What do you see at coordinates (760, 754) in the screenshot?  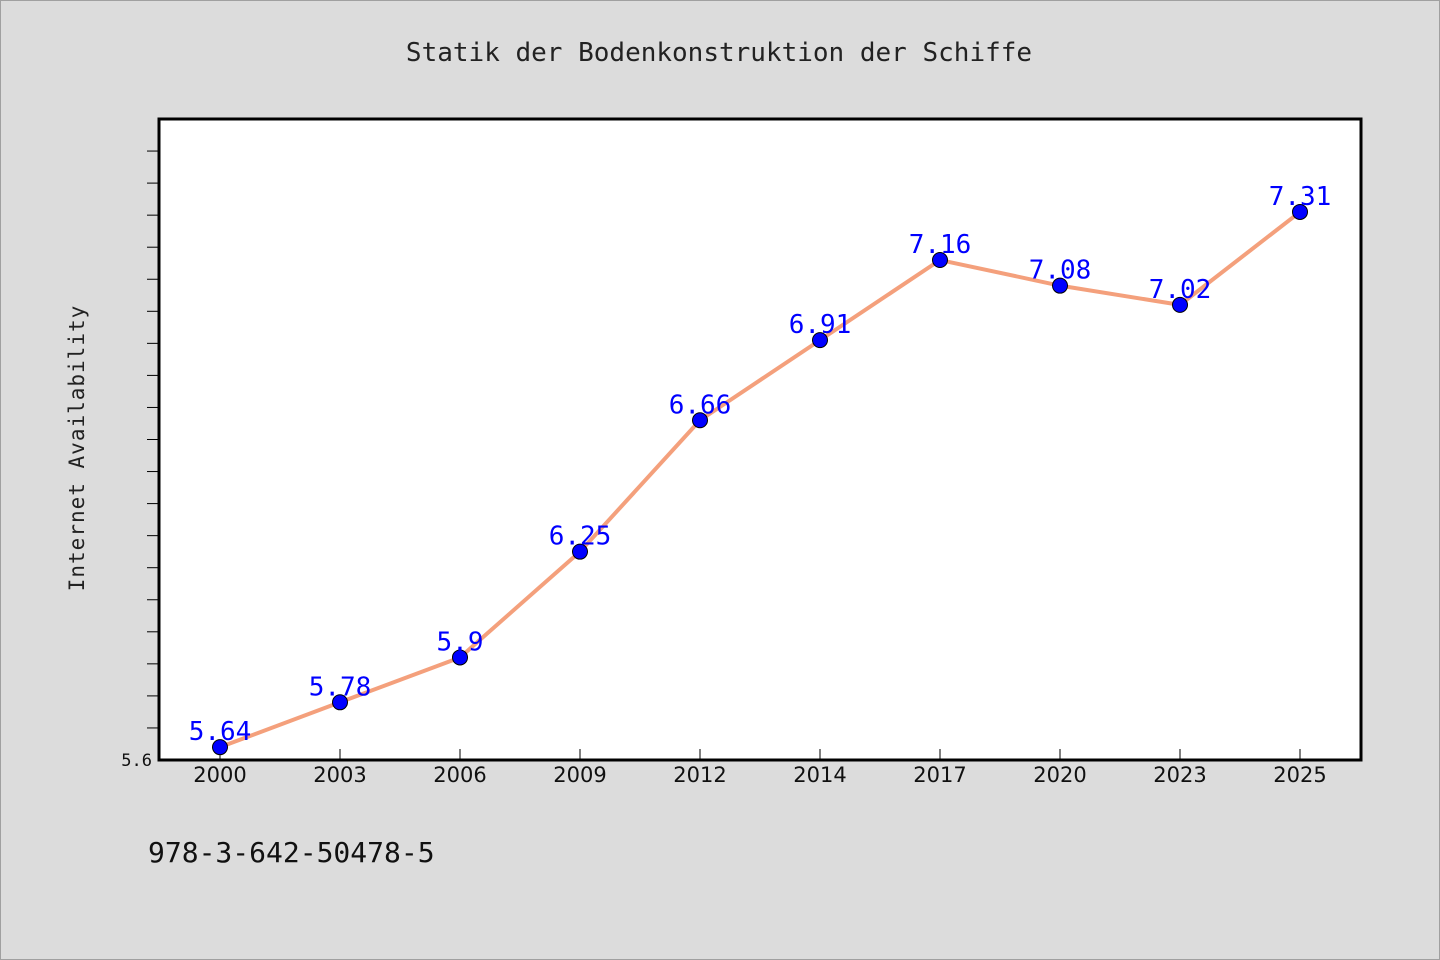 I see `x-ticks` at bounding box center [760, 754].